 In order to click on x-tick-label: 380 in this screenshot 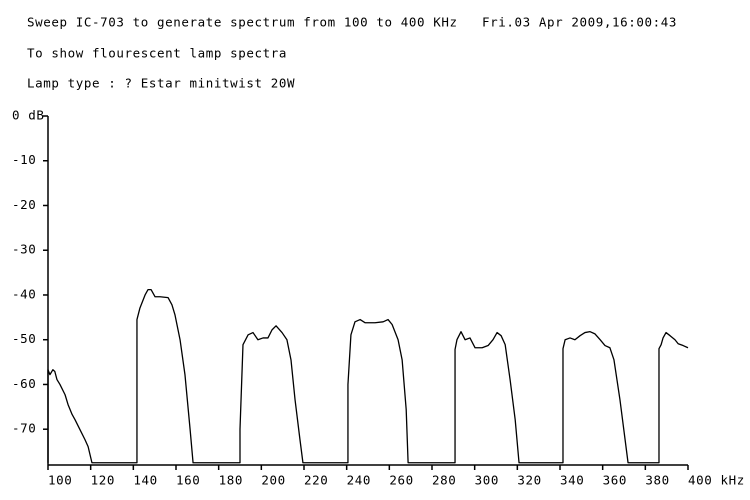, I will do `click(657, 480)`.